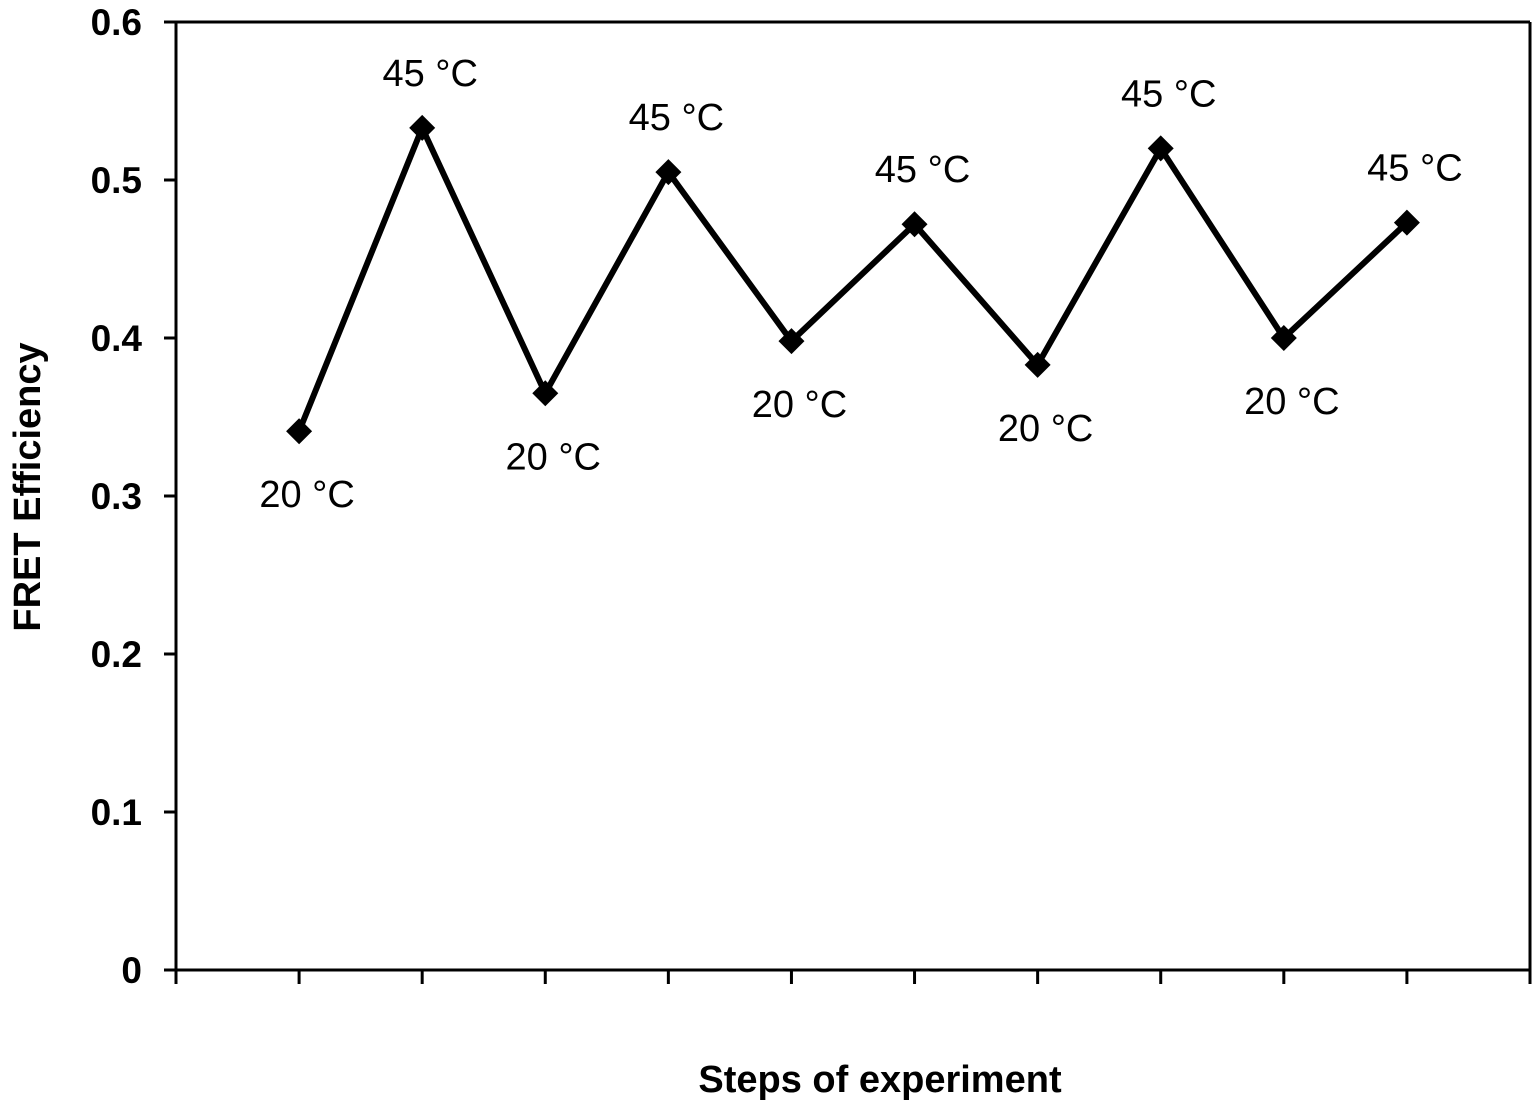 Image resolution: width=1537 pixels, height=1109 pixels. What do you see at coordinates (116, 180) in the screenshot?
I see `y-tick-label: 0.5` at bounding box center [116, 180].